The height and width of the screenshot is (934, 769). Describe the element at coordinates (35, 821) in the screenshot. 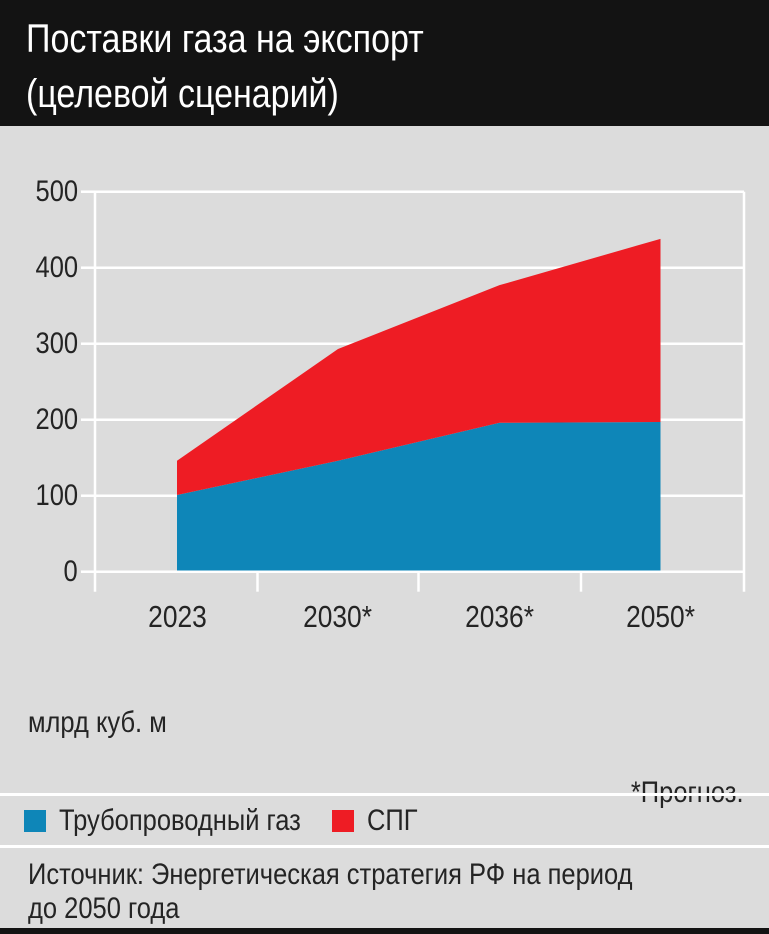

I see `pipeline-gas-swatch` at that location.